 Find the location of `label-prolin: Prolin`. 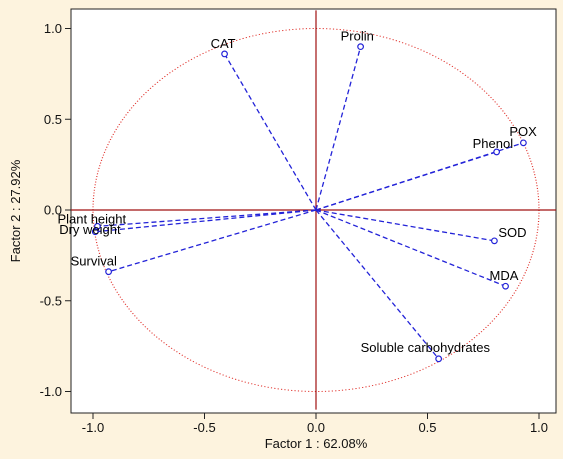

label-prolin: Prolin is located at coordinates (357, 36).